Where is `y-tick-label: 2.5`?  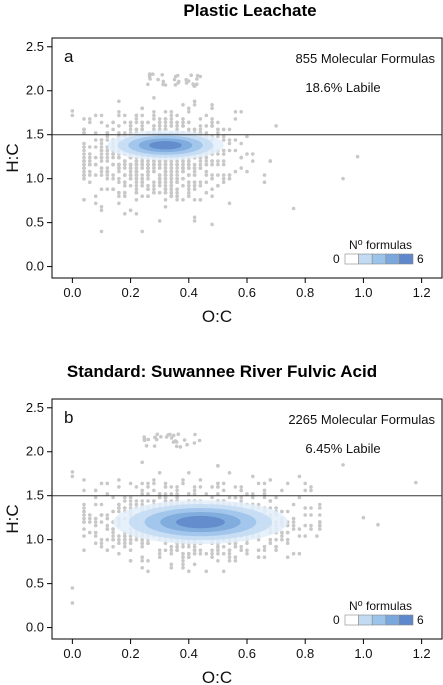 y-tick-label: 2.5 is located at coordinates (35, 407).